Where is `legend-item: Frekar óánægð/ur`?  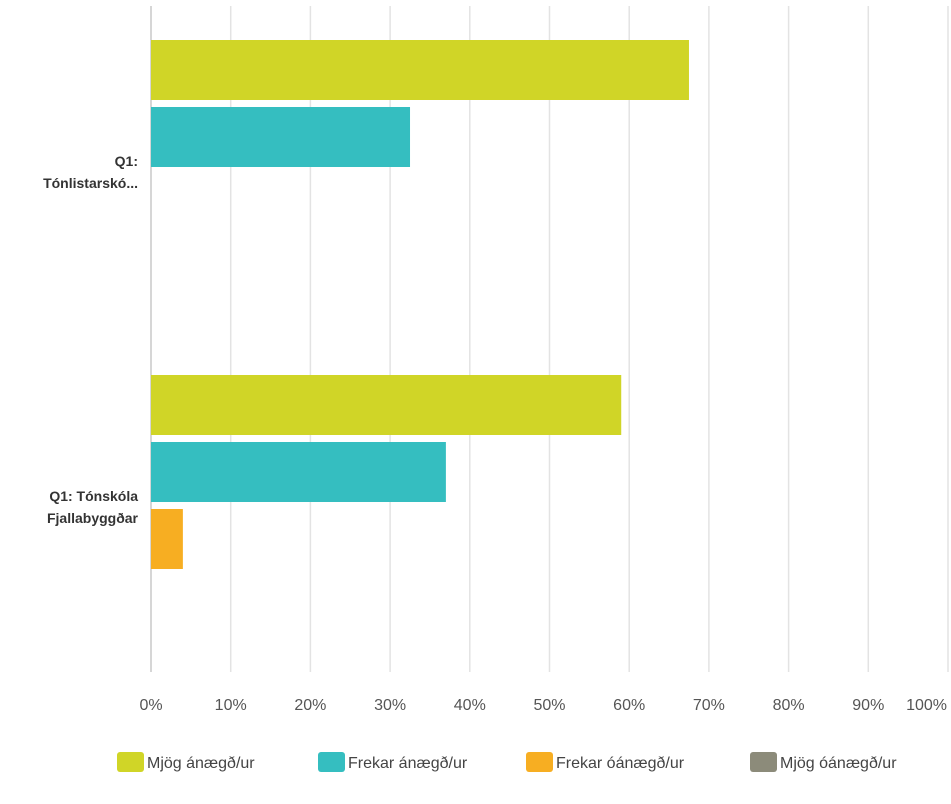
legend-item: Frekar óánægð/ur is located at coordinates (605, 762).